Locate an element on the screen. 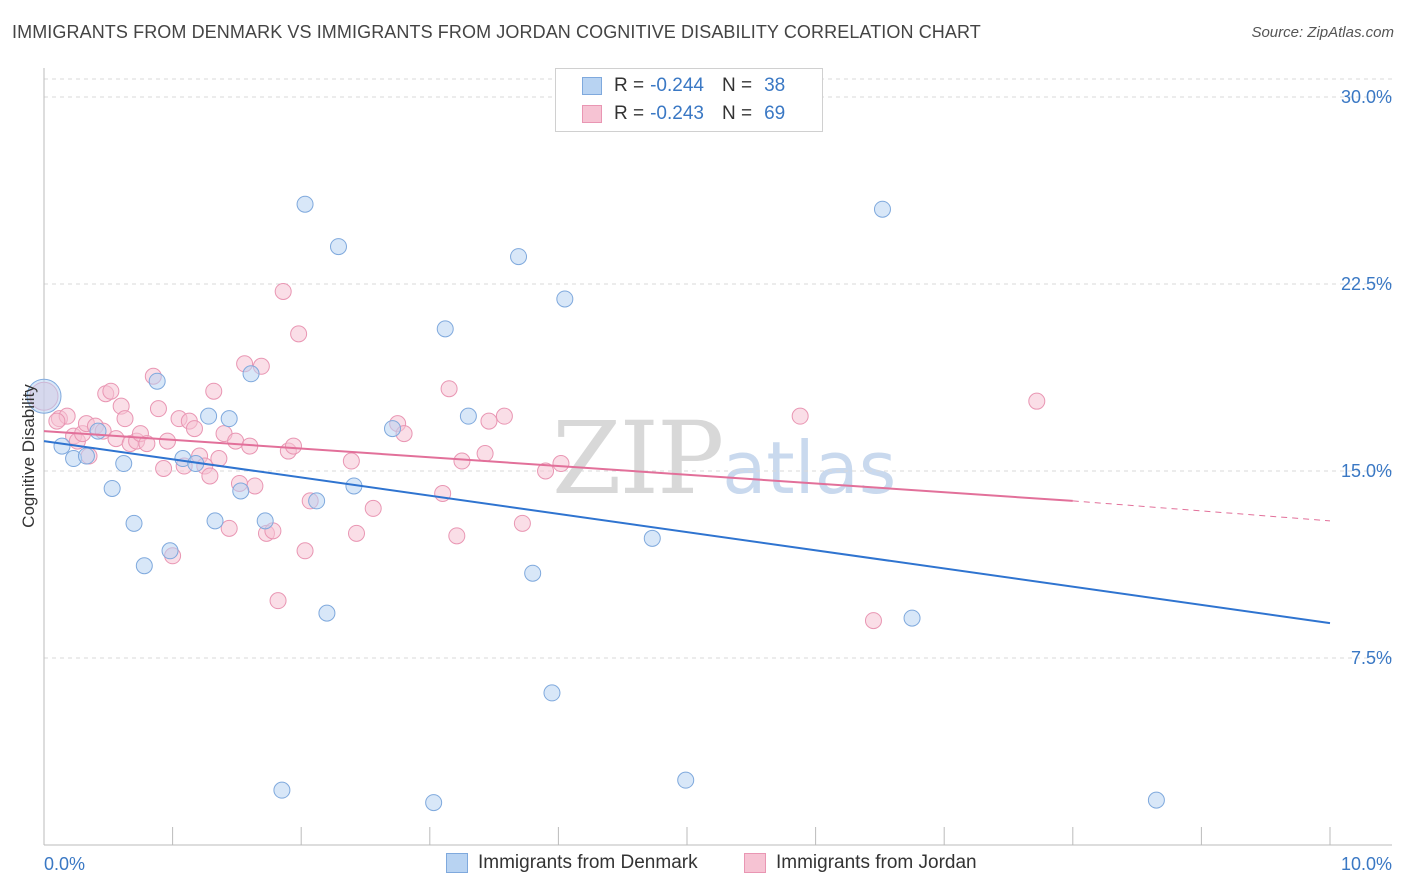  denmark-swatch is located at coordinates (592, 86).